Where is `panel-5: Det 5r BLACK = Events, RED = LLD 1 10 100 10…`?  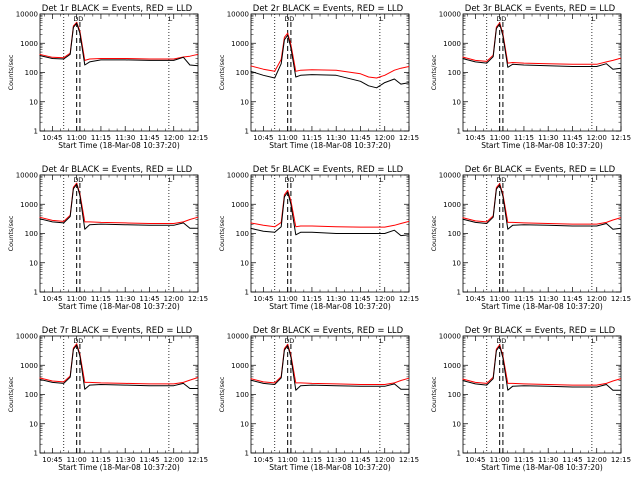
panel-5: Det 5r BLACK = Events, RED = LLD 1 10 100 10… is located at coordinates (318, 238).